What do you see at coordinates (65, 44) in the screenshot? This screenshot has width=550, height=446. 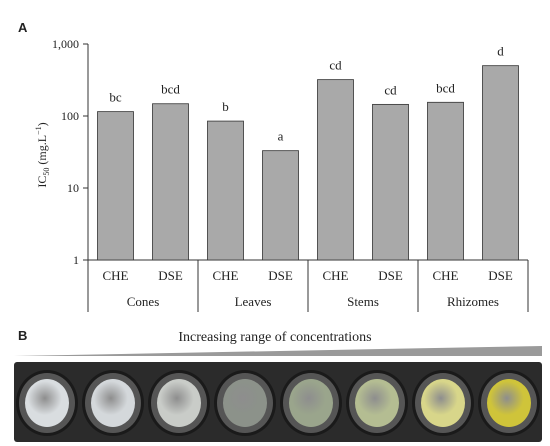 I see `y-tick-label: 1,000` at bounding box center [65, 44].